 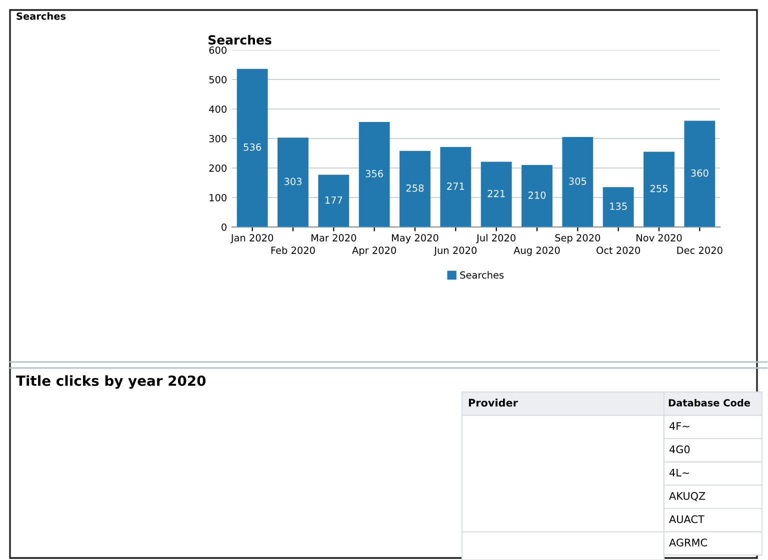 I want to click on legend-label: Searches, so click(x=482, y=275).